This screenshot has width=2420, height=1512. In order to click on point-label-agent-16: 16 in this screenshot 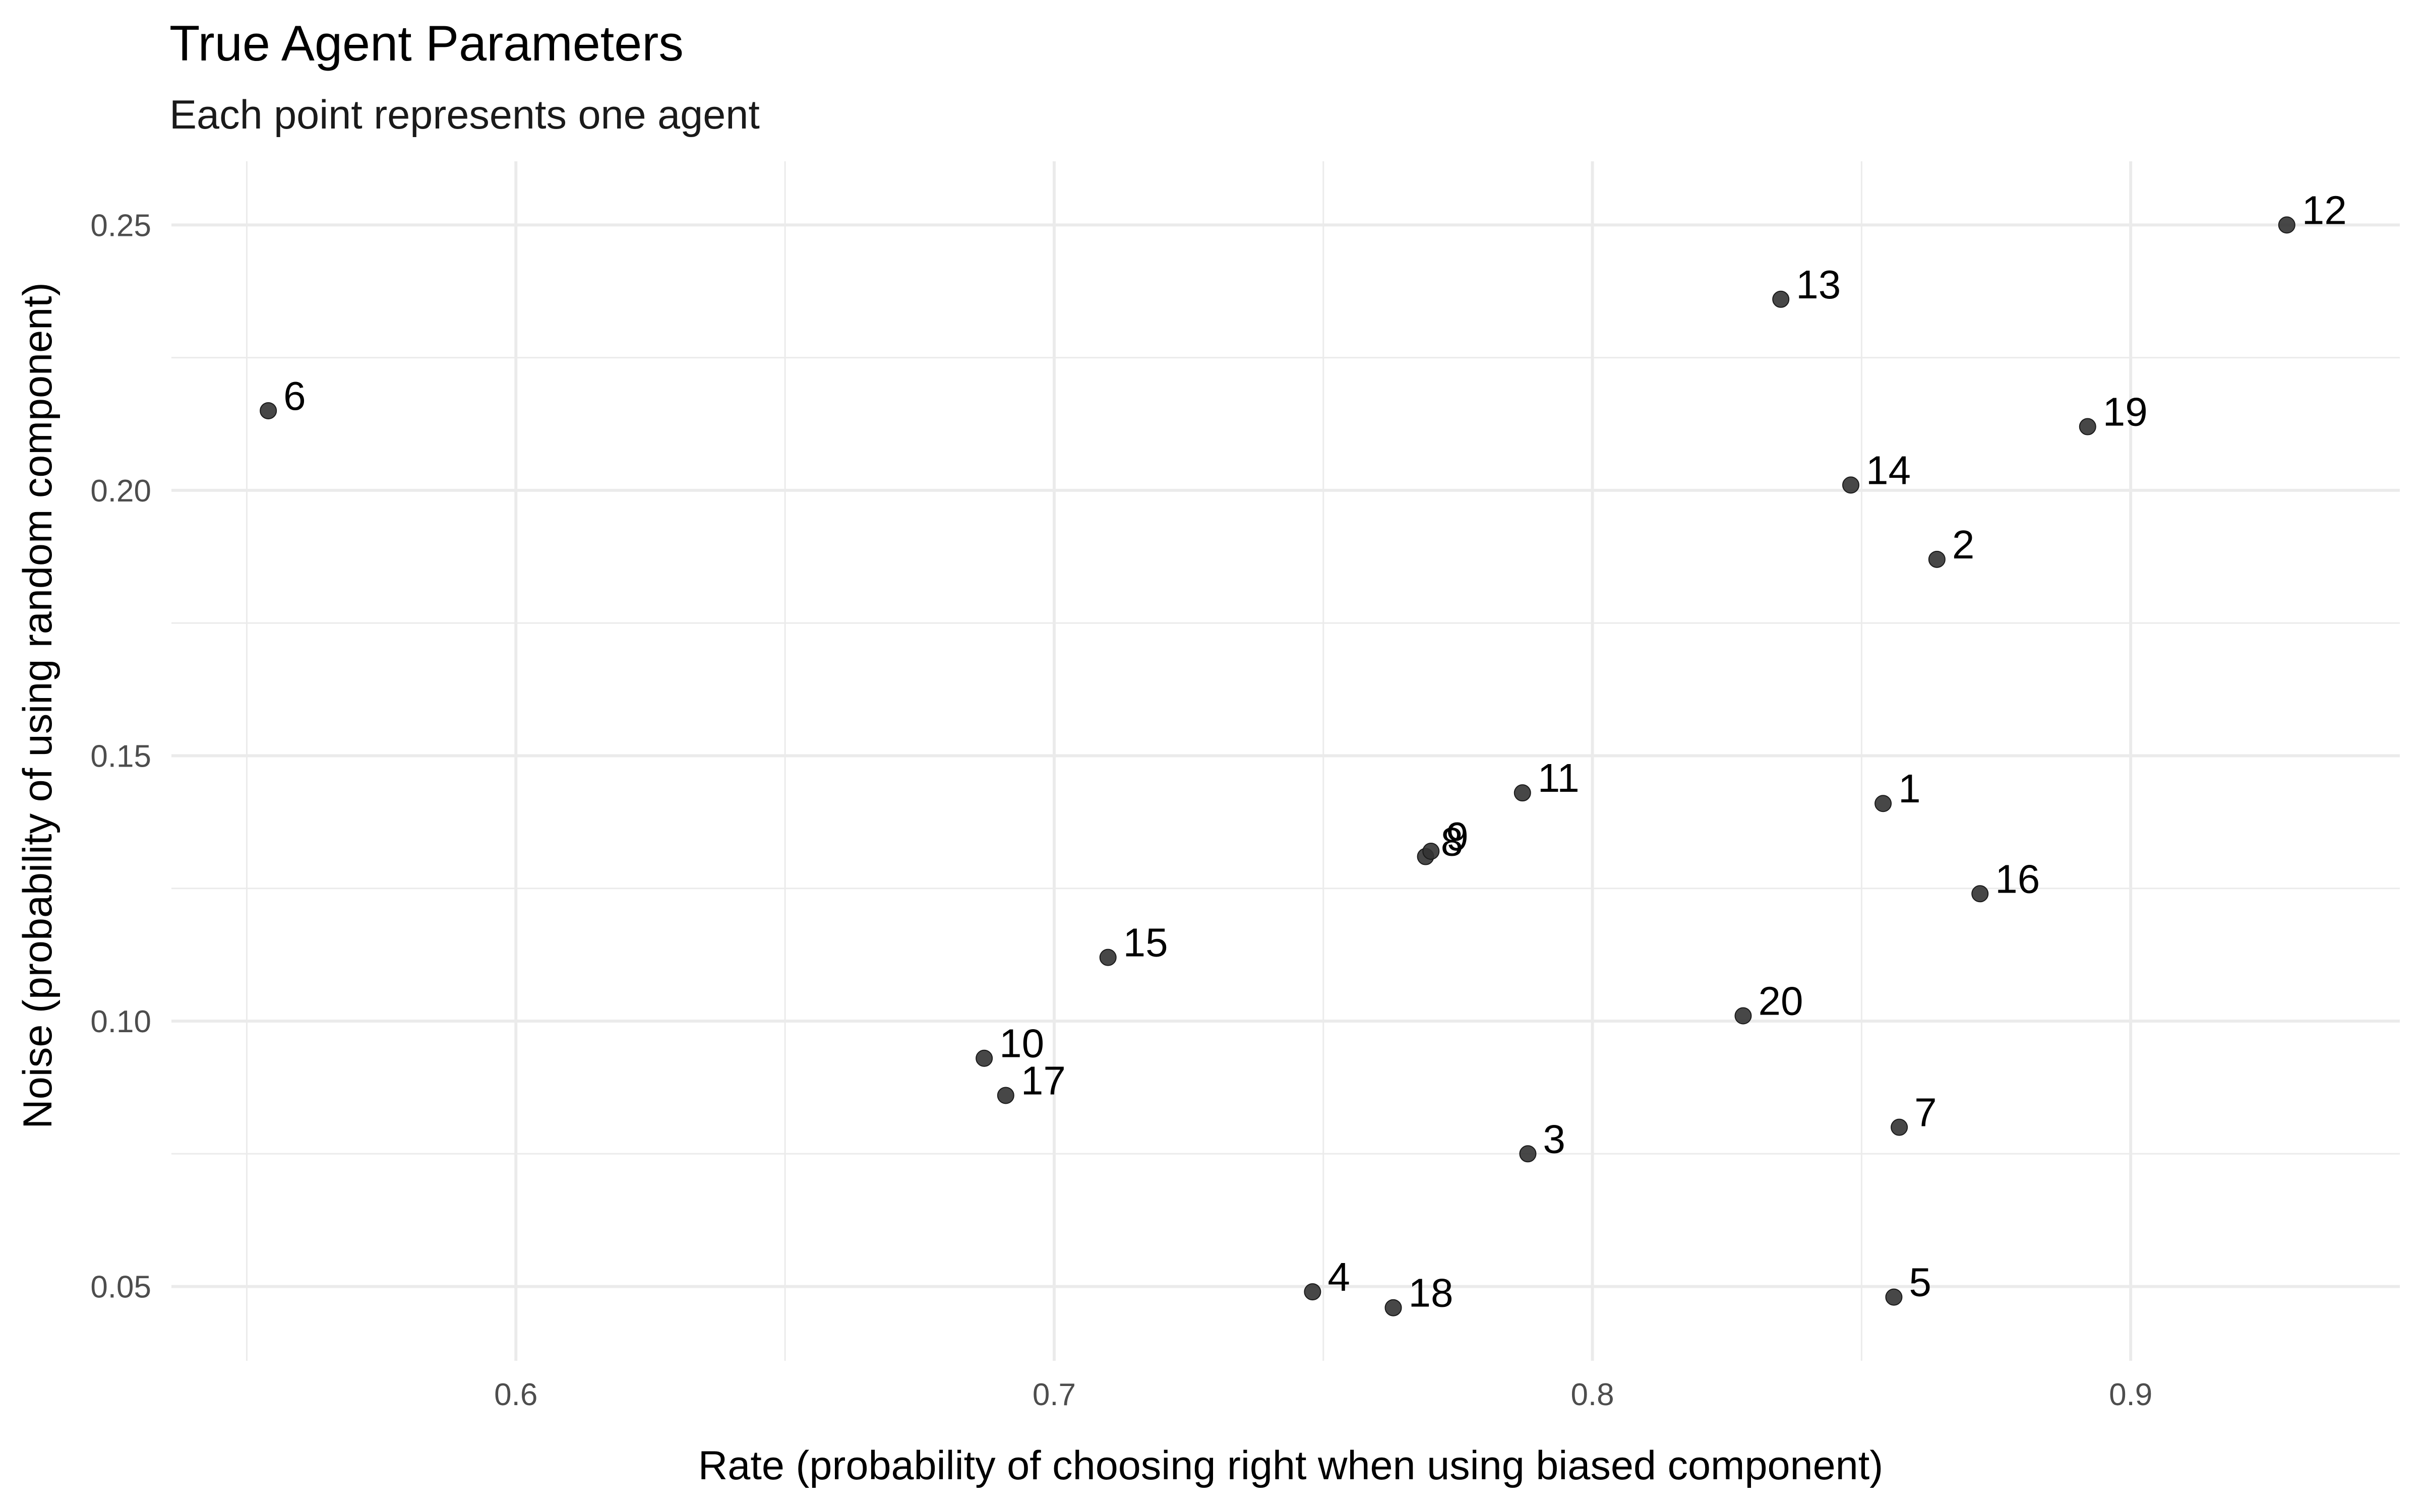, I will do `click(2017, 879)`.